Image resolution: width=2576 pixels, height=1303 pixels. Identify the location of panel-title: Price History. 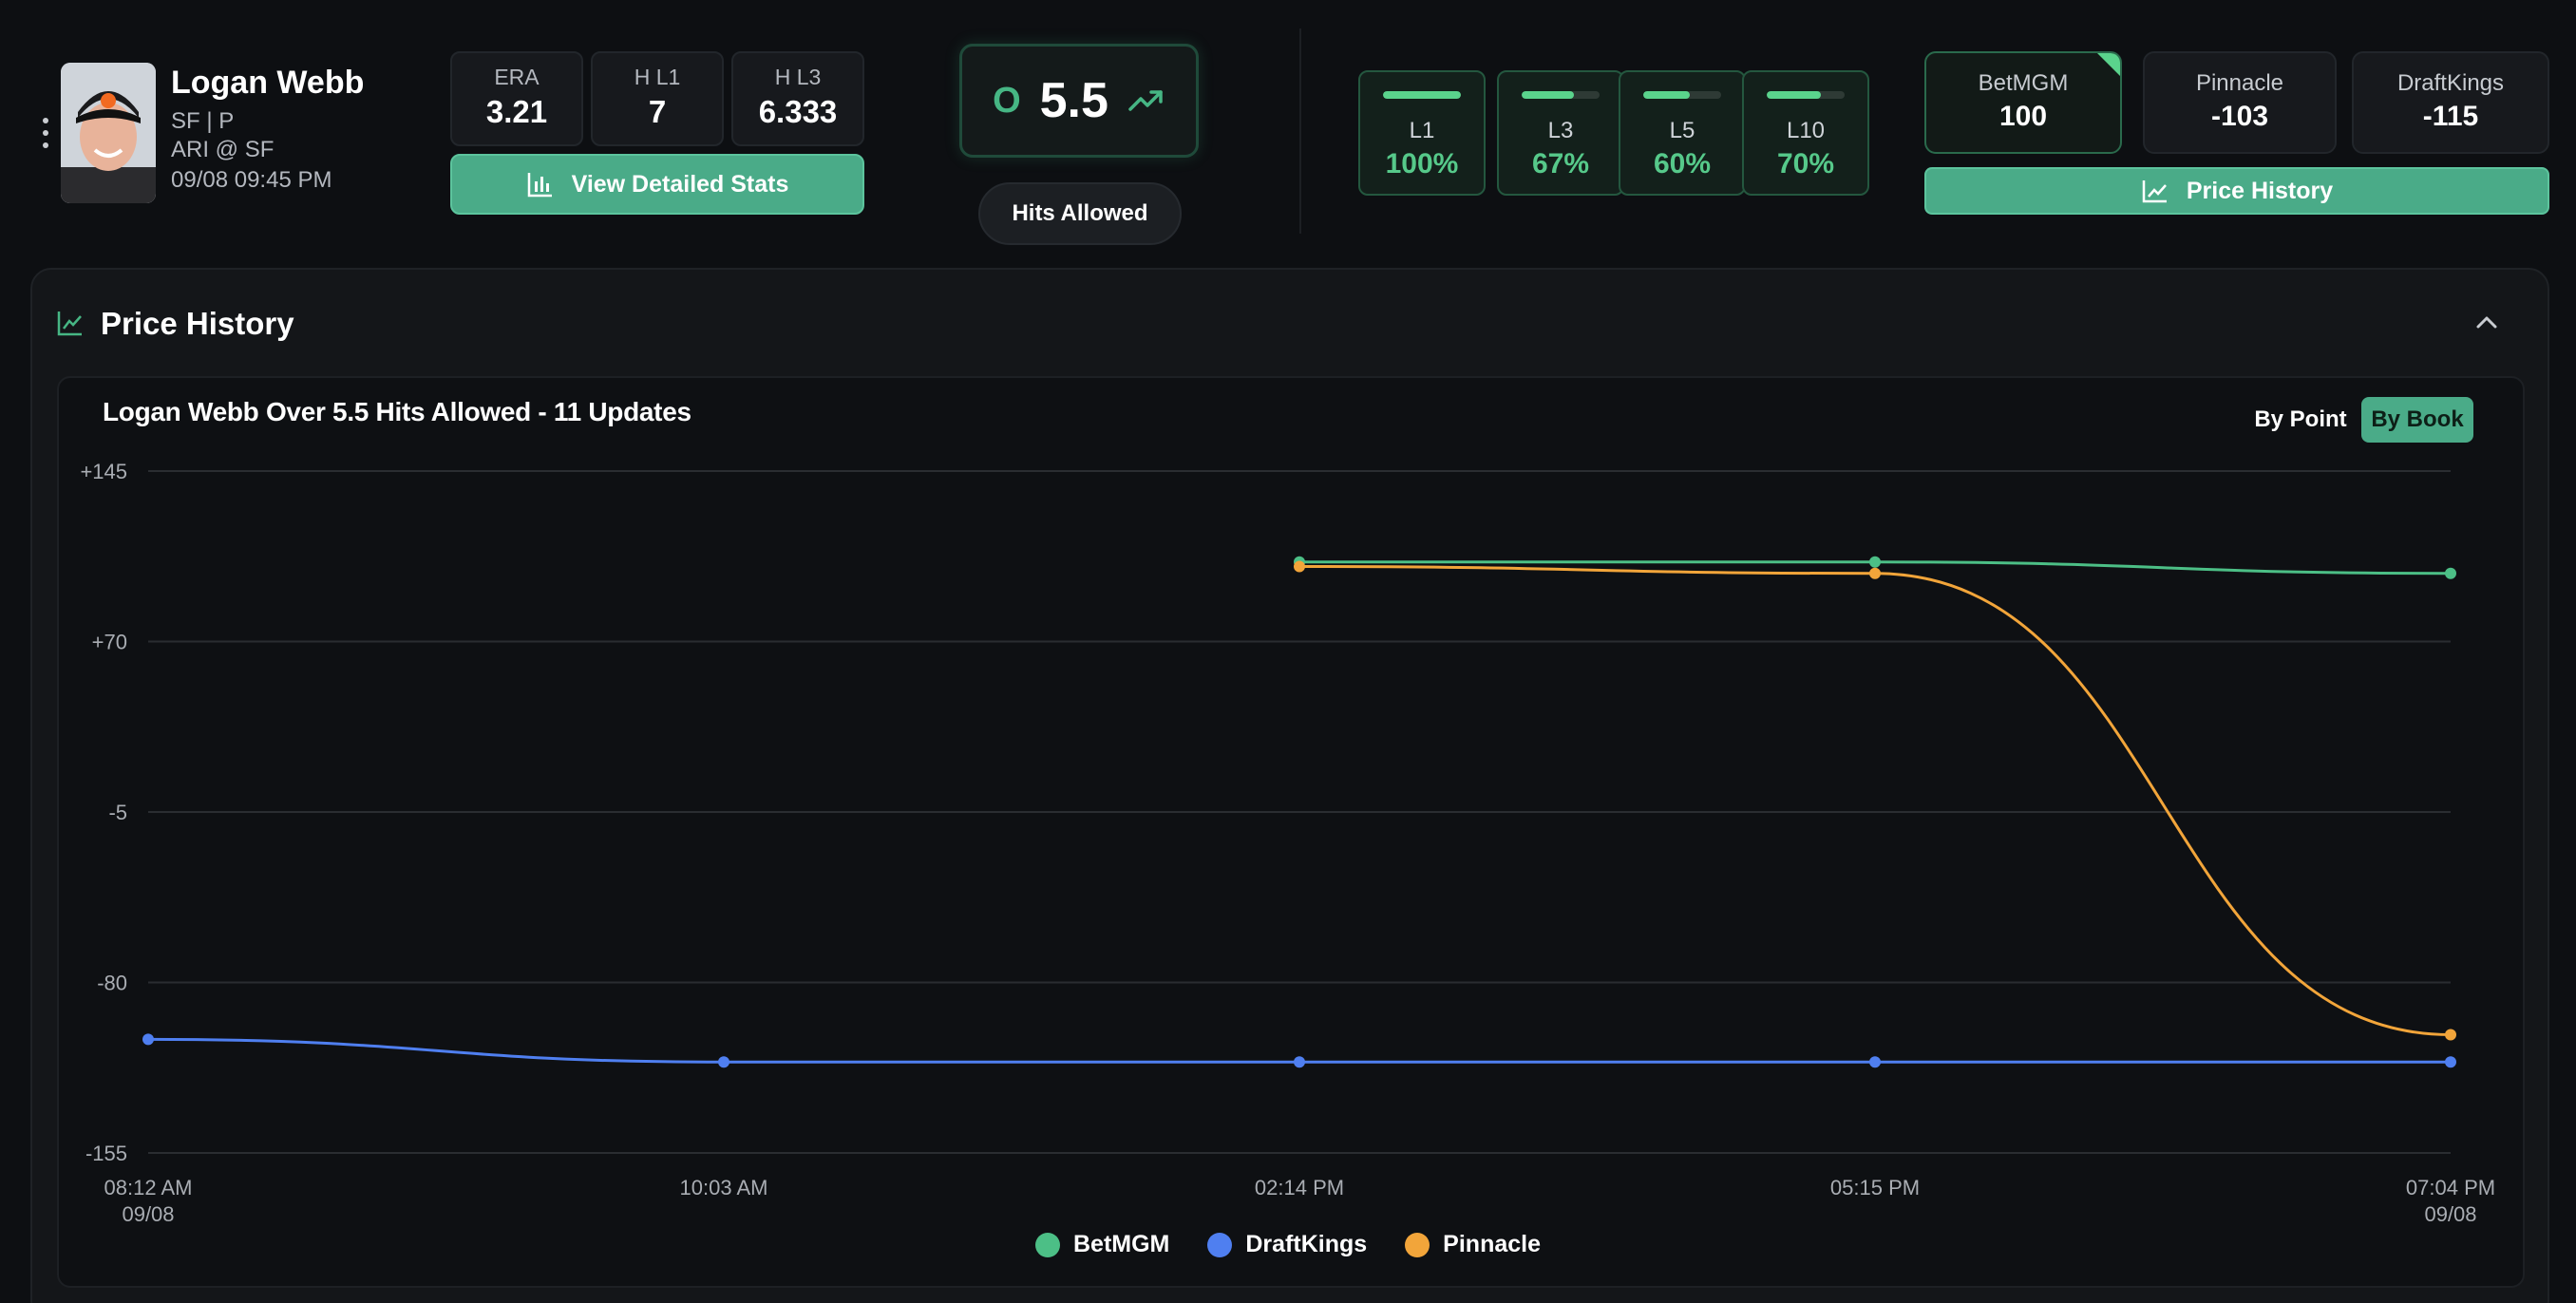
(197, 323).